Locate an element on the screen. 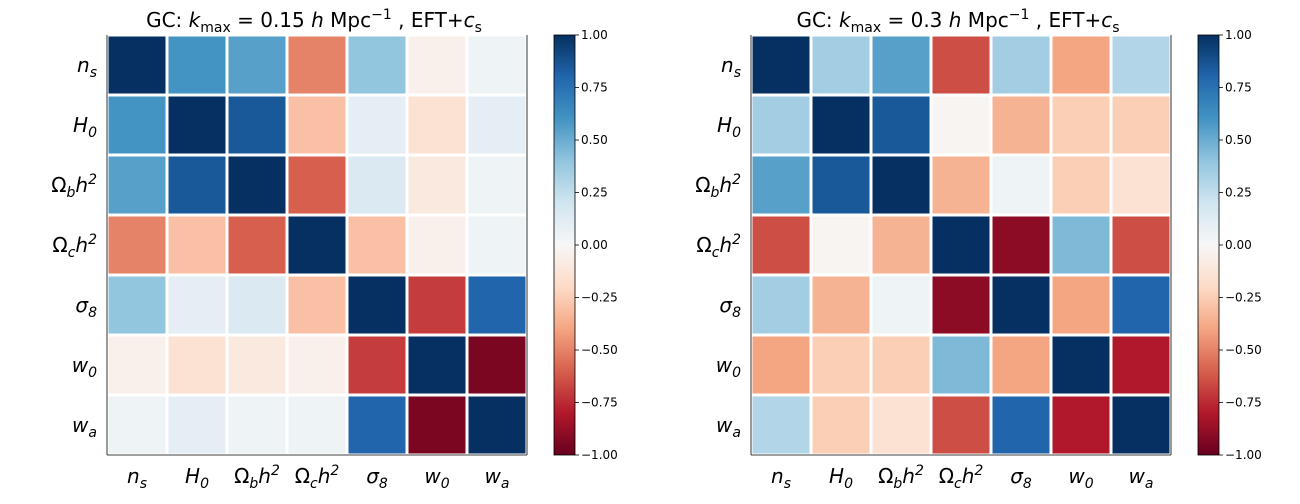  x-tick-label: σ8 is located at coordinates (377, 478).